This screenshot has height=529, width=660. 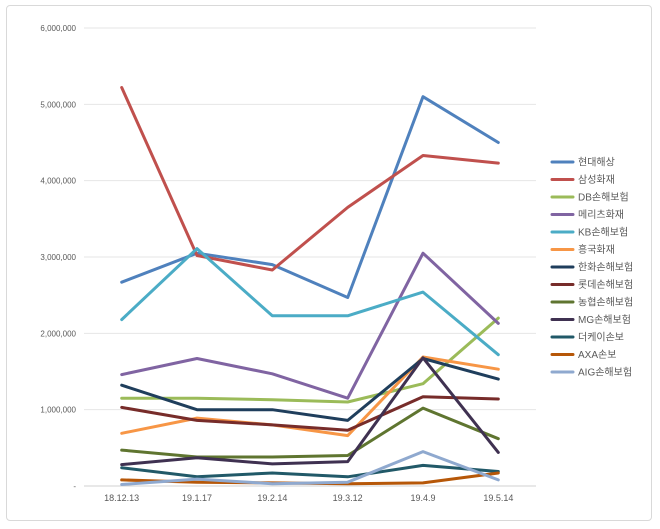 I want to click on legend-label: 더케이손보, so click(x=601, y=338).